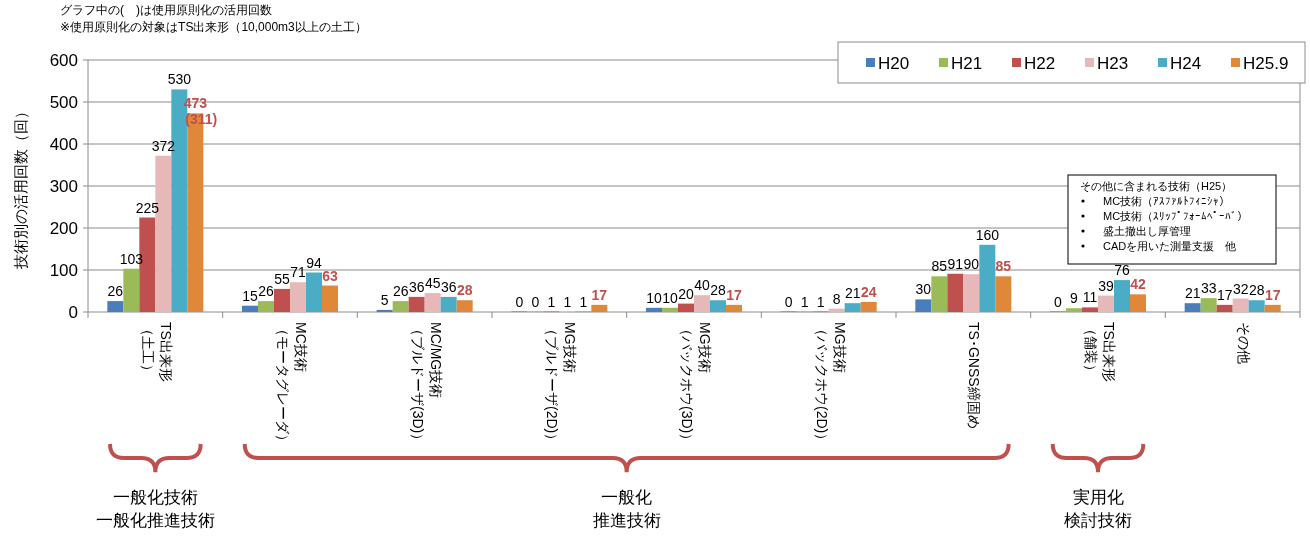 Image resolution: width=1310 pixels, height=542 pixels. What do you see at coordinates (1074, 298) in the screenshot?
I see `data-label: 9` at bounding box center [1074, 298].